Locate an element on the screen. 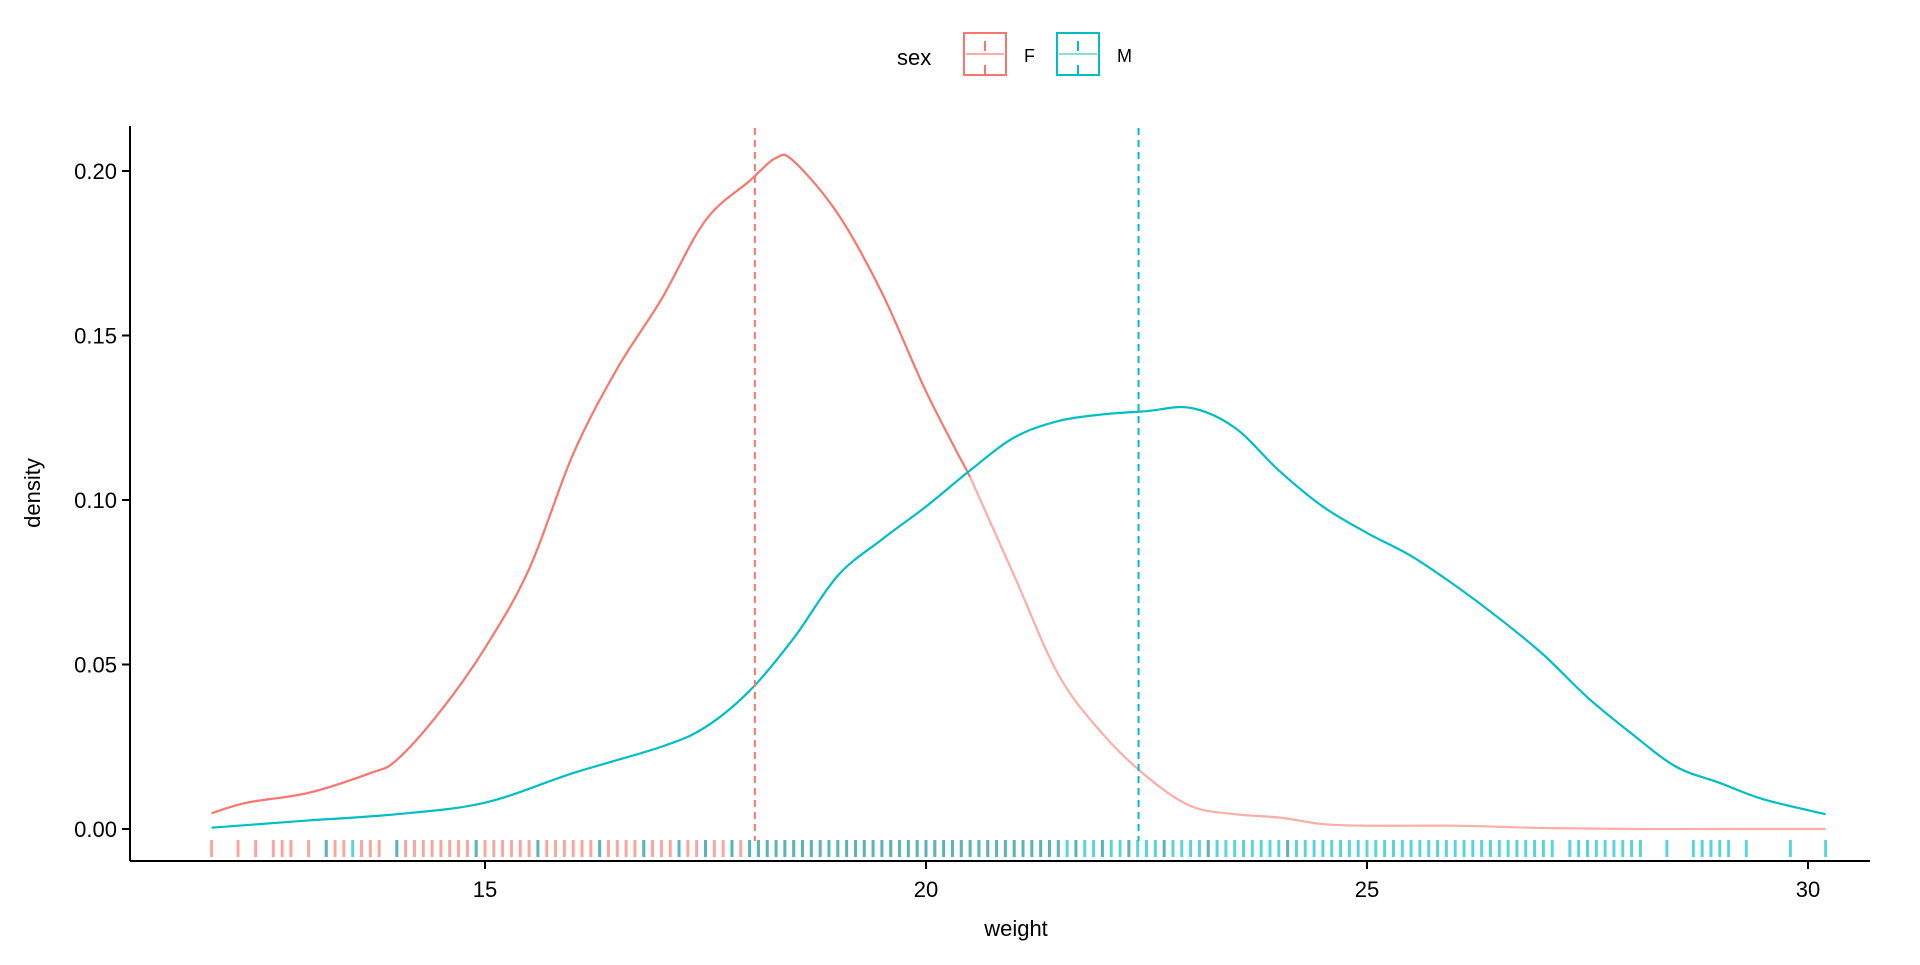 The width and height of the screenshot is (1920, 965). x-tick-label: 25 is located at coordinates (1367, 889).